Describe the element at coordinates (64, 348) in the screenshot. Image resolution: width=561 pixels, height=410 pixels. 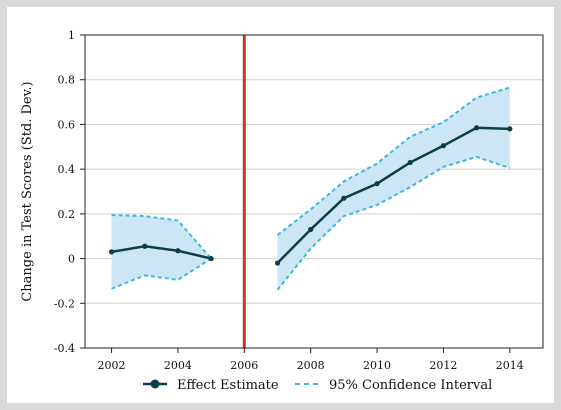
I see `y-tick-label: -0.4` at that location.